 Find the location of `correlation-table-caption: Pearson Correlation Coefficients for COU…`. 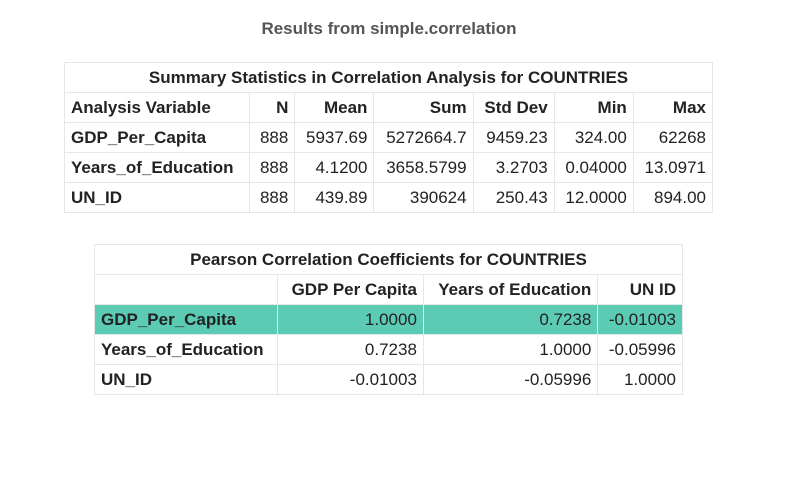

correlation-table-caption: Pearson Correlation Coefficients for COU… is located at coordinates (388, 259).